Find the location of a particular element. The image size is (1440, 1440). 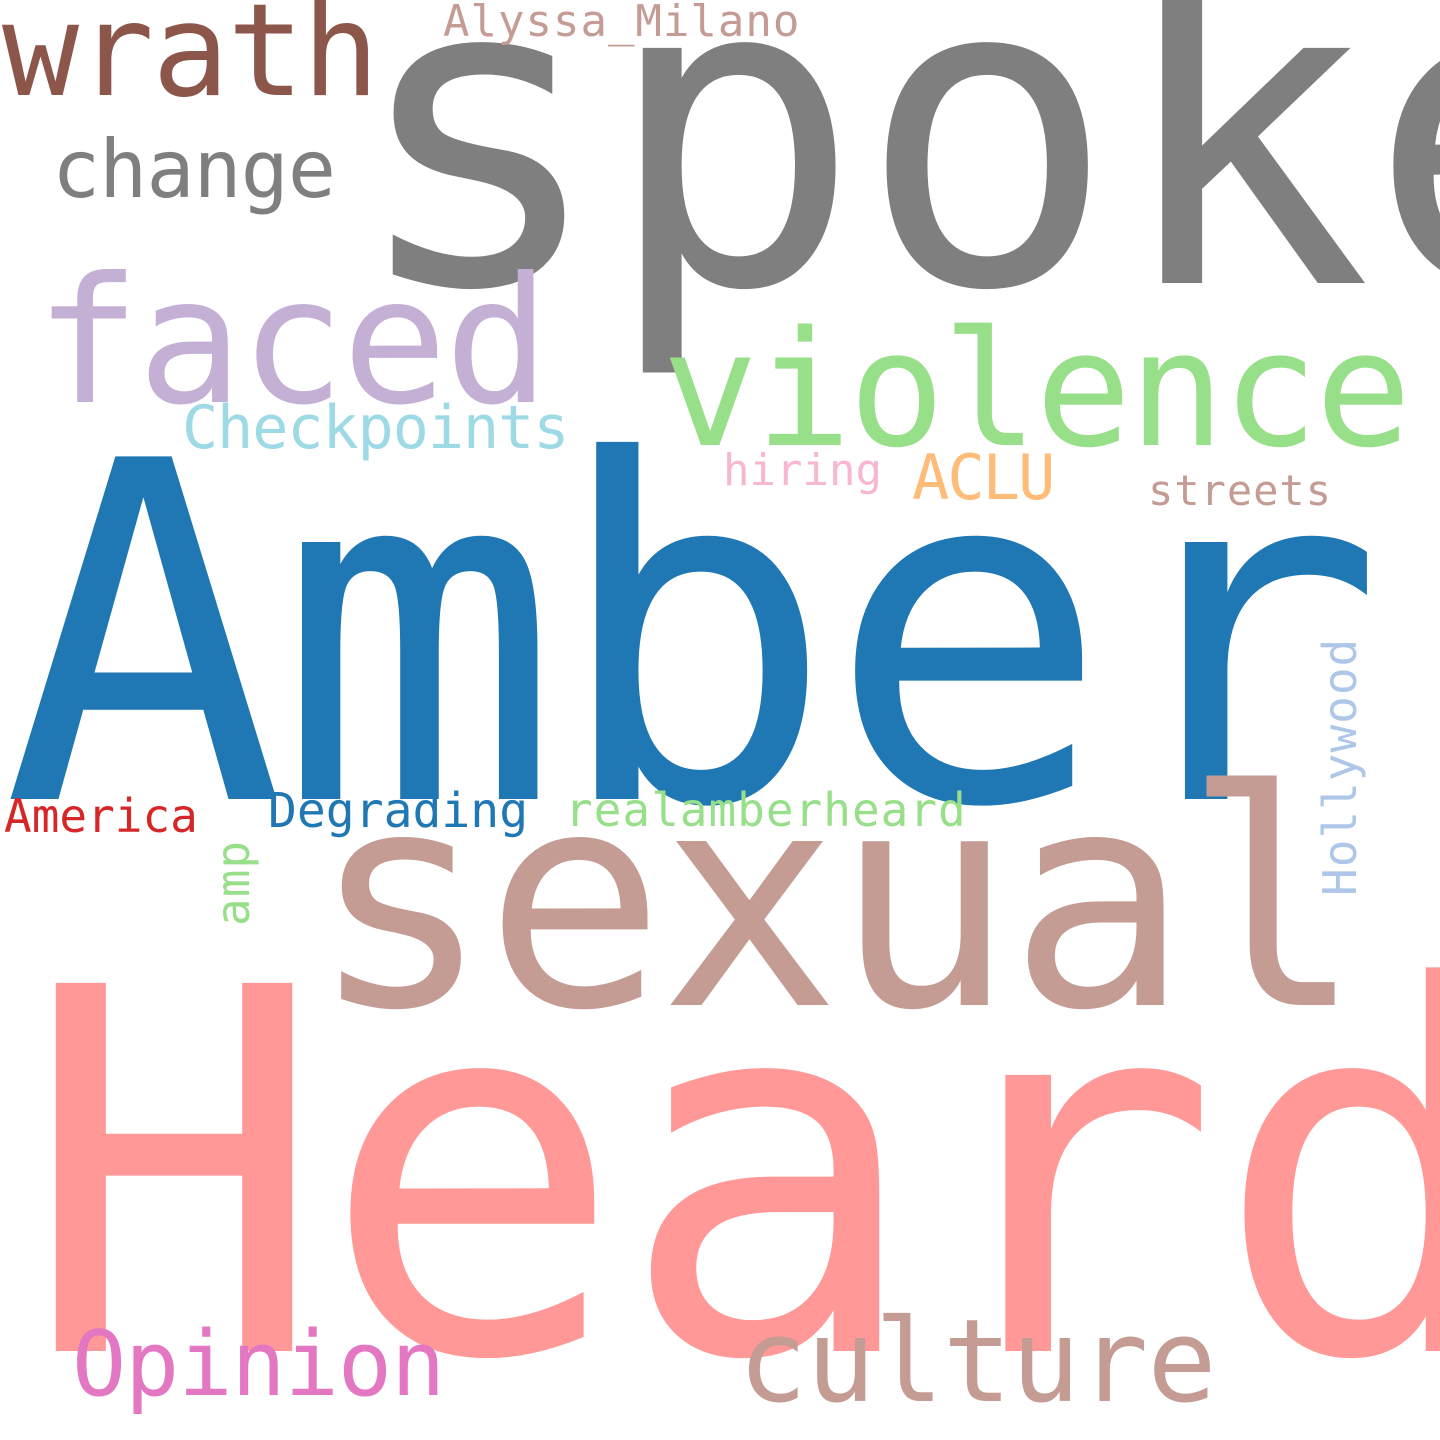

word-faced: faced is located at coordinates (292, 342).